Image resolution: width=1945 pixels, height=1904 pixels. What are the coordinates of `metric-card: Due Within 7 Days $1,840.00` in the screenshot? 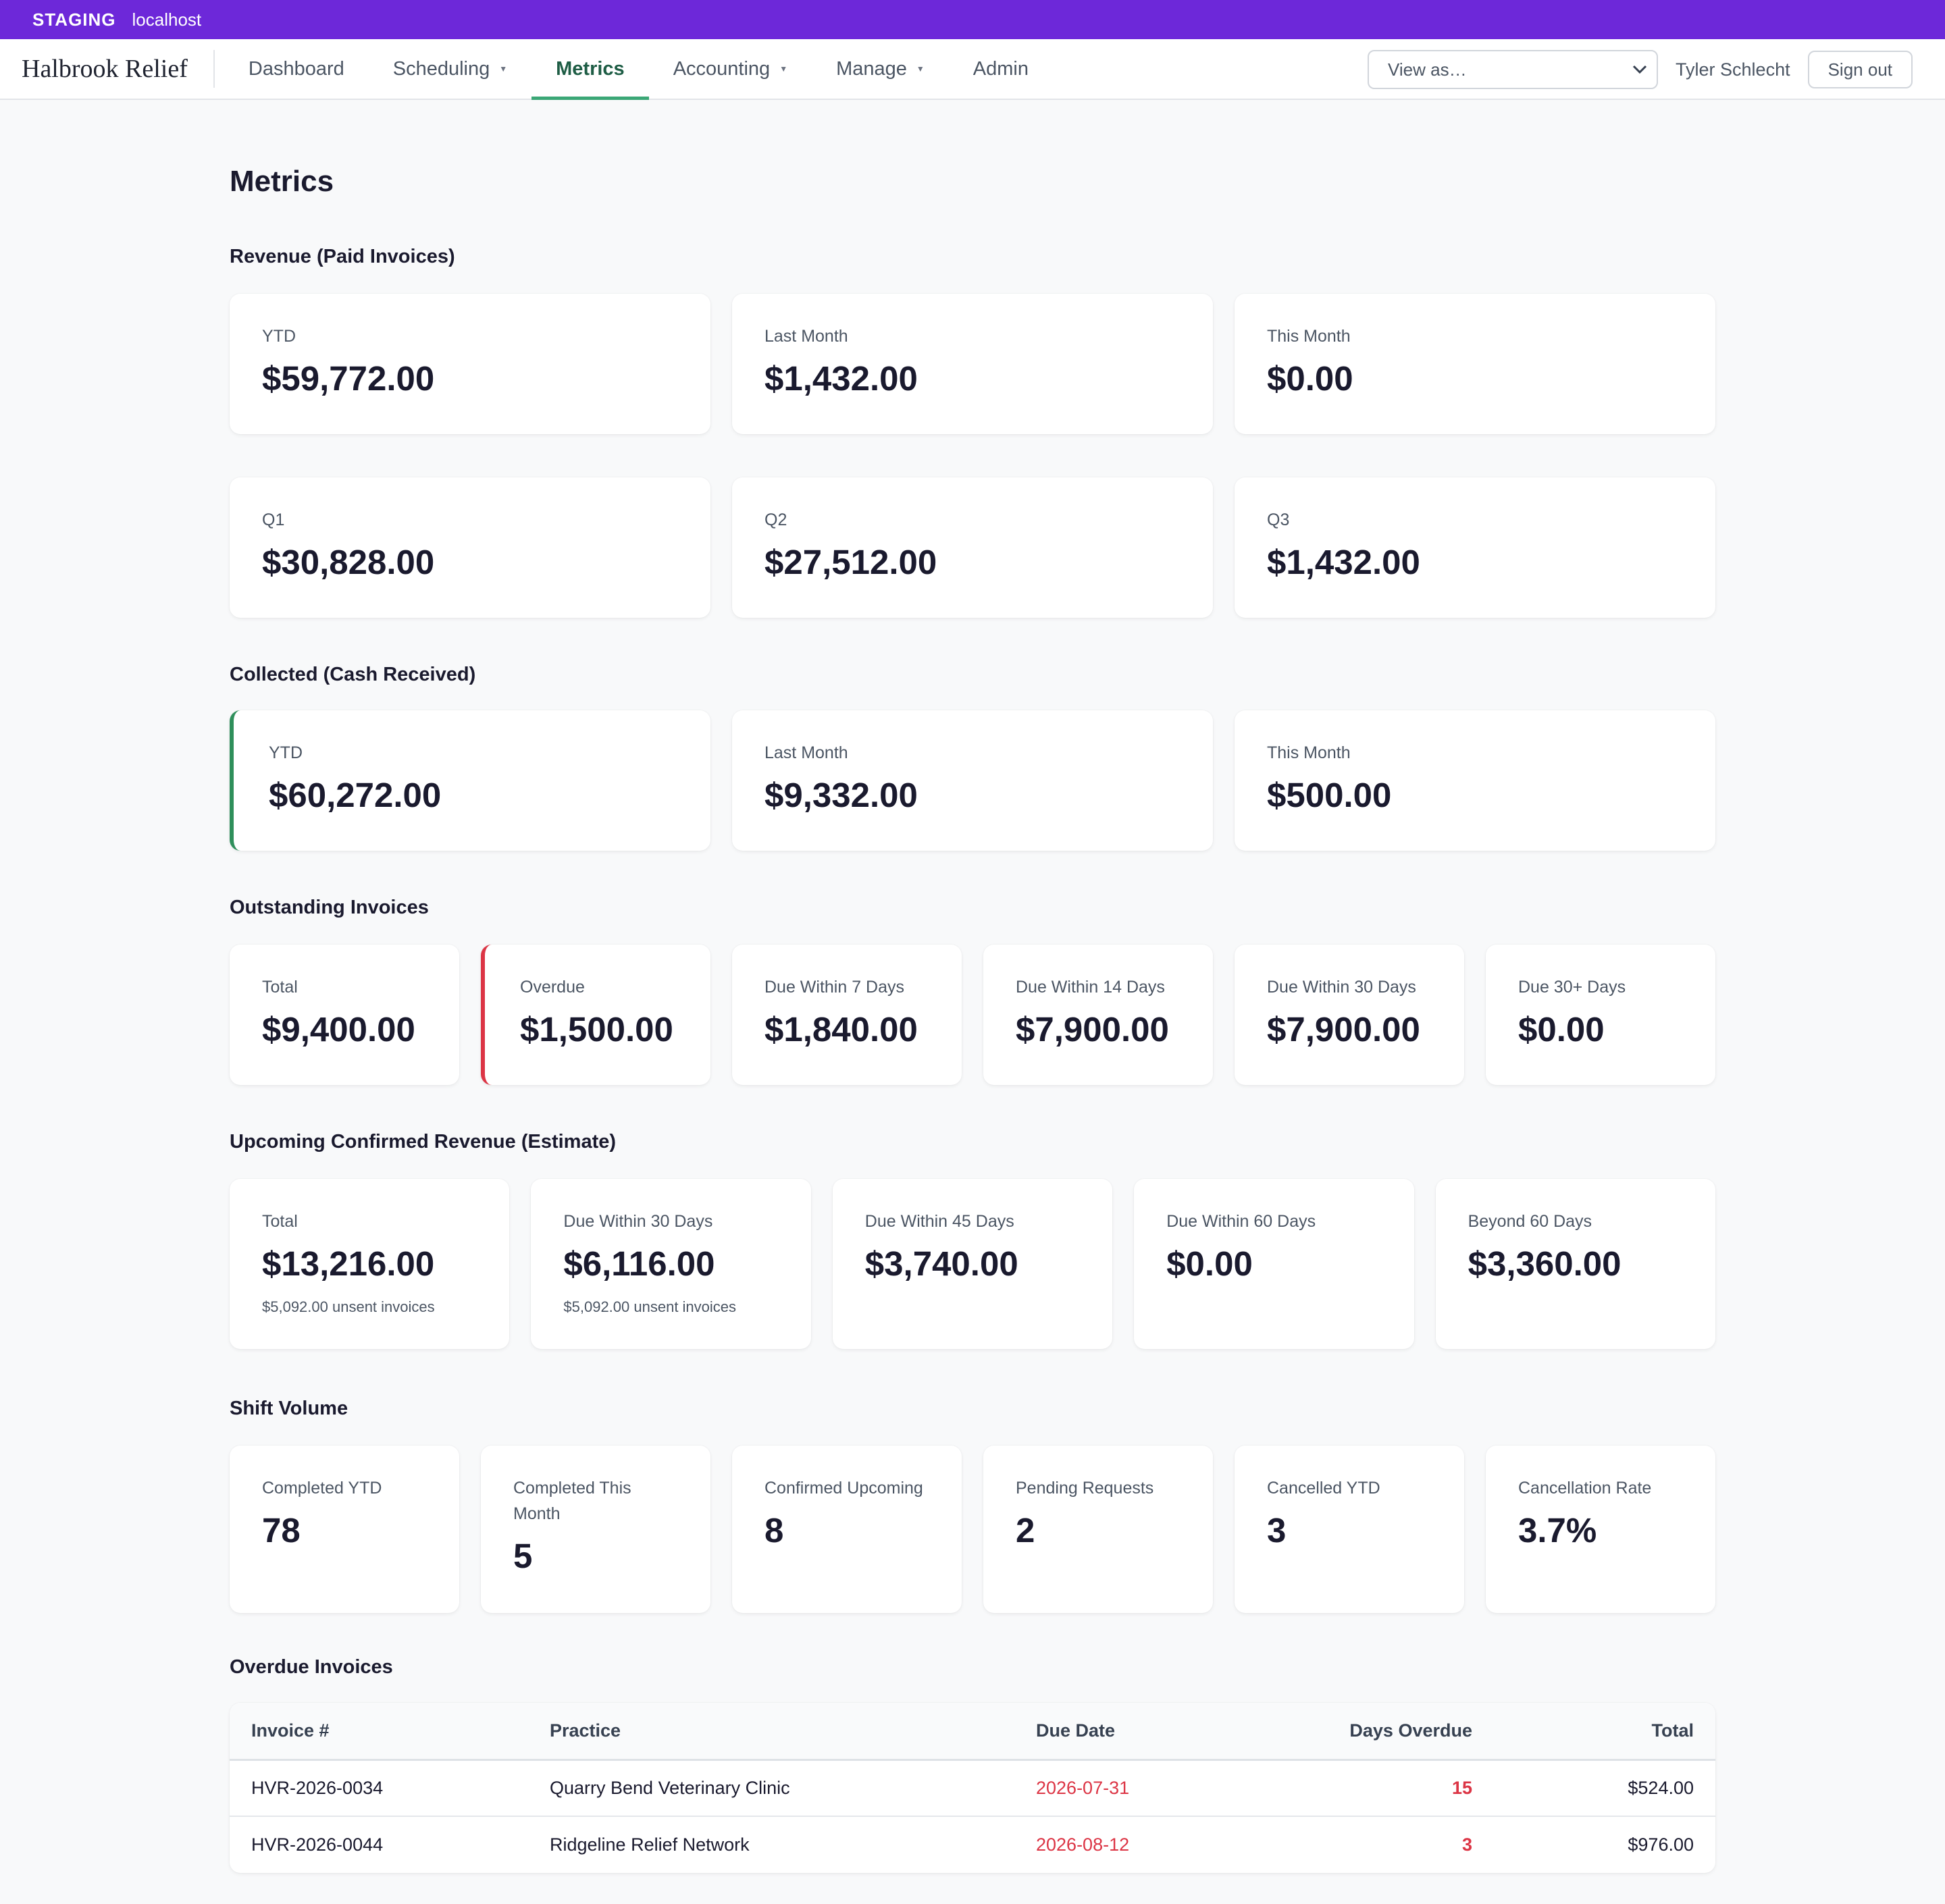 It's located at (847, 1015).